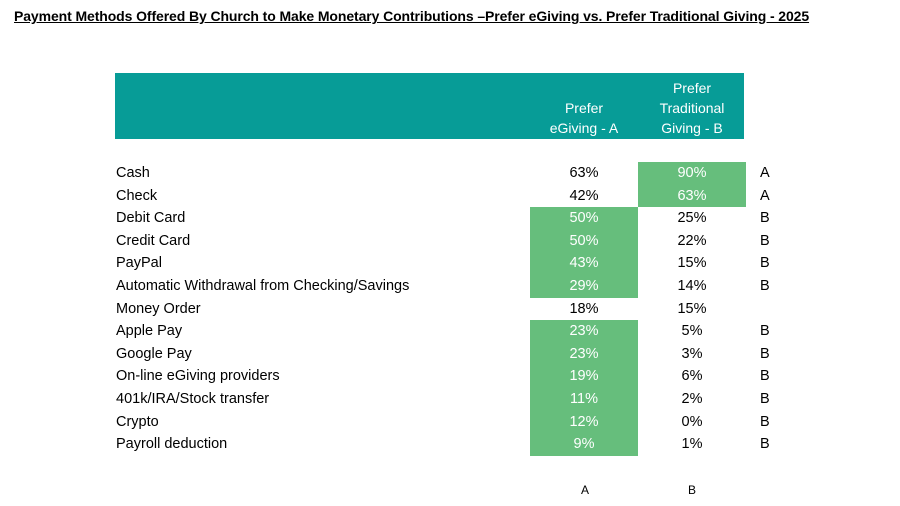  I want to click on value-egiving: 29%, so click(584, 286).